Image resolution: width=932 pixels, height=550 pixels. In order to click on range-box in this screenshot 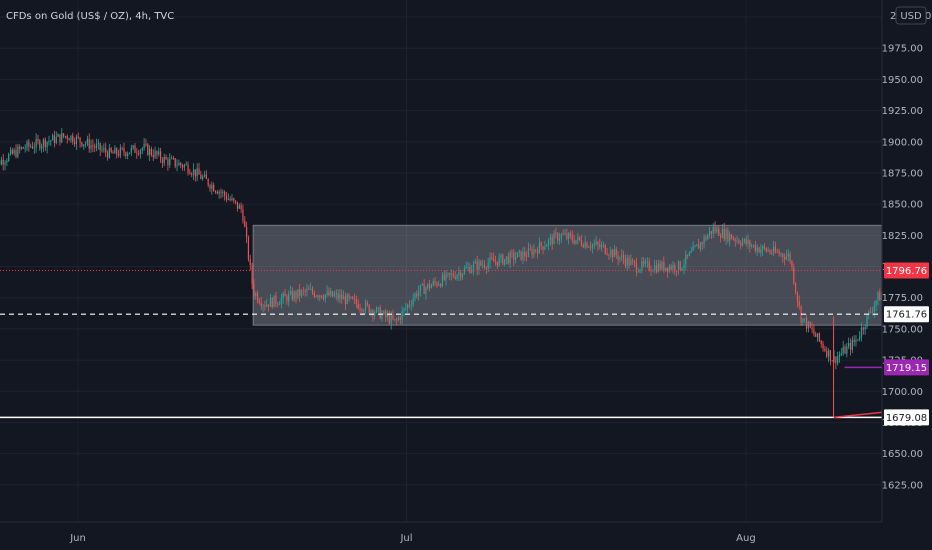, I will do `click(592, 275)`.